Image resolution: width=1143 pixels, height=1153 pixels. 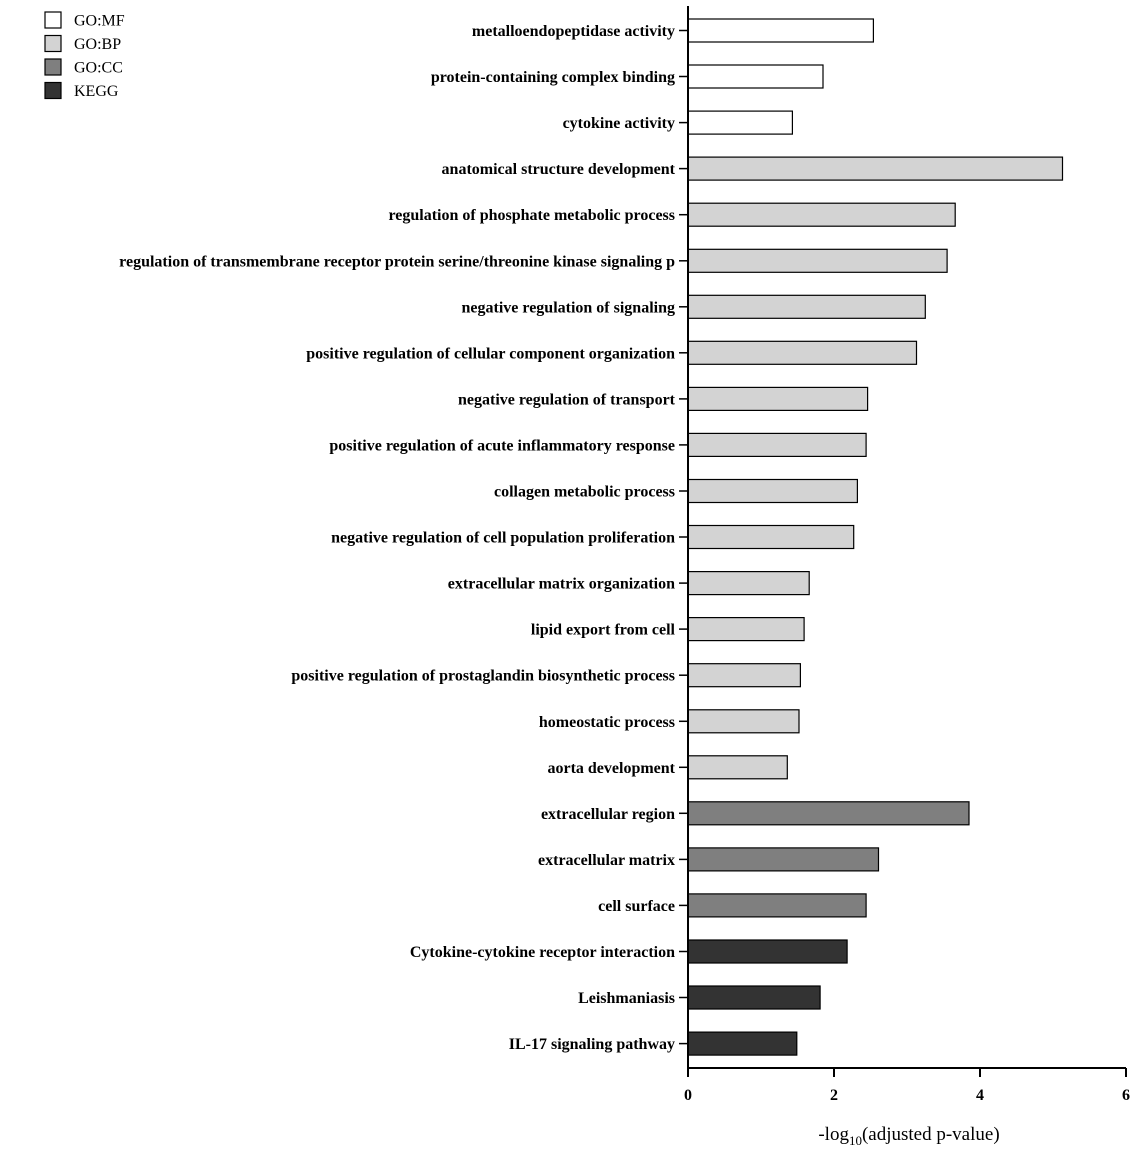 What do you see at coordinates (1126, 1095) in the screenshot?
I see `x-tick-label: 6` at bounding box center [1126, 1095].